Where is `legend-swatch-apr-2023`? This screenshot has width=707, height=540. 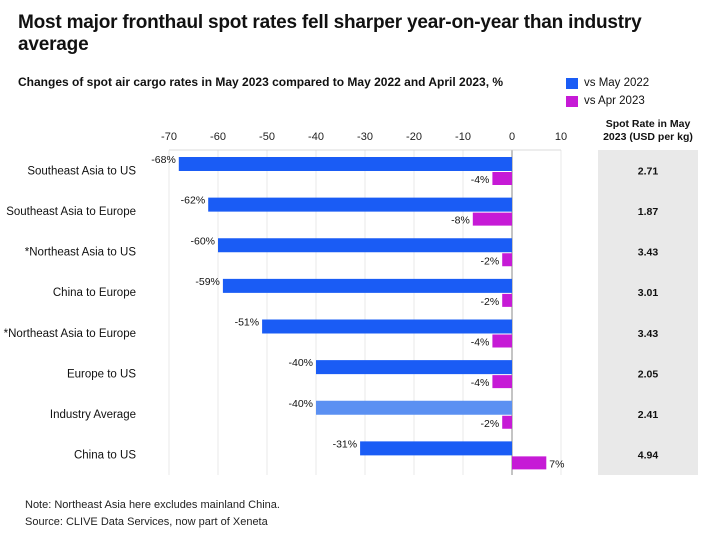 legend-swatch-apr-2023 is located at coordinates (572, 101).